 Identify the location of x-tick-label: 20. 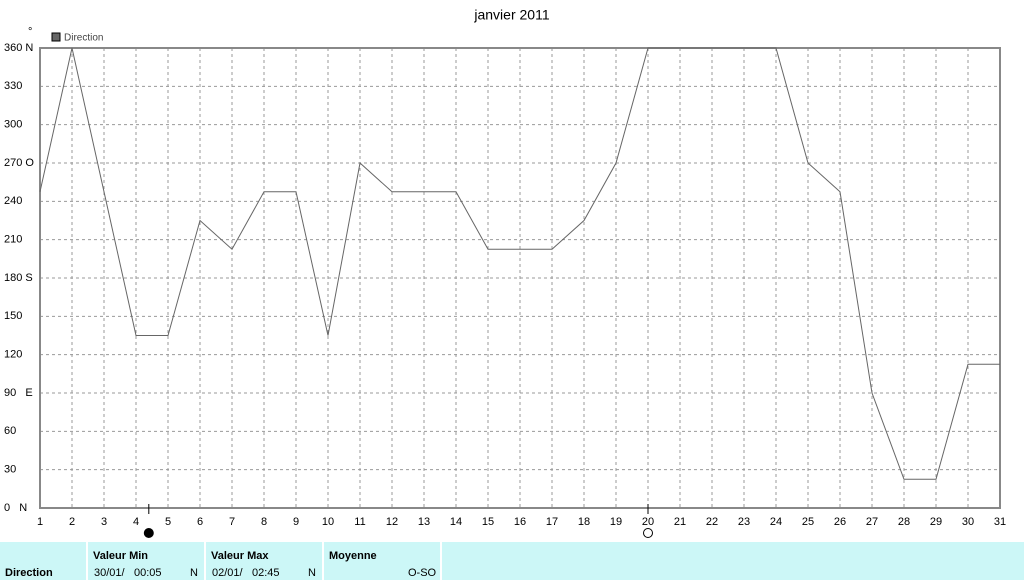
(648, 522).